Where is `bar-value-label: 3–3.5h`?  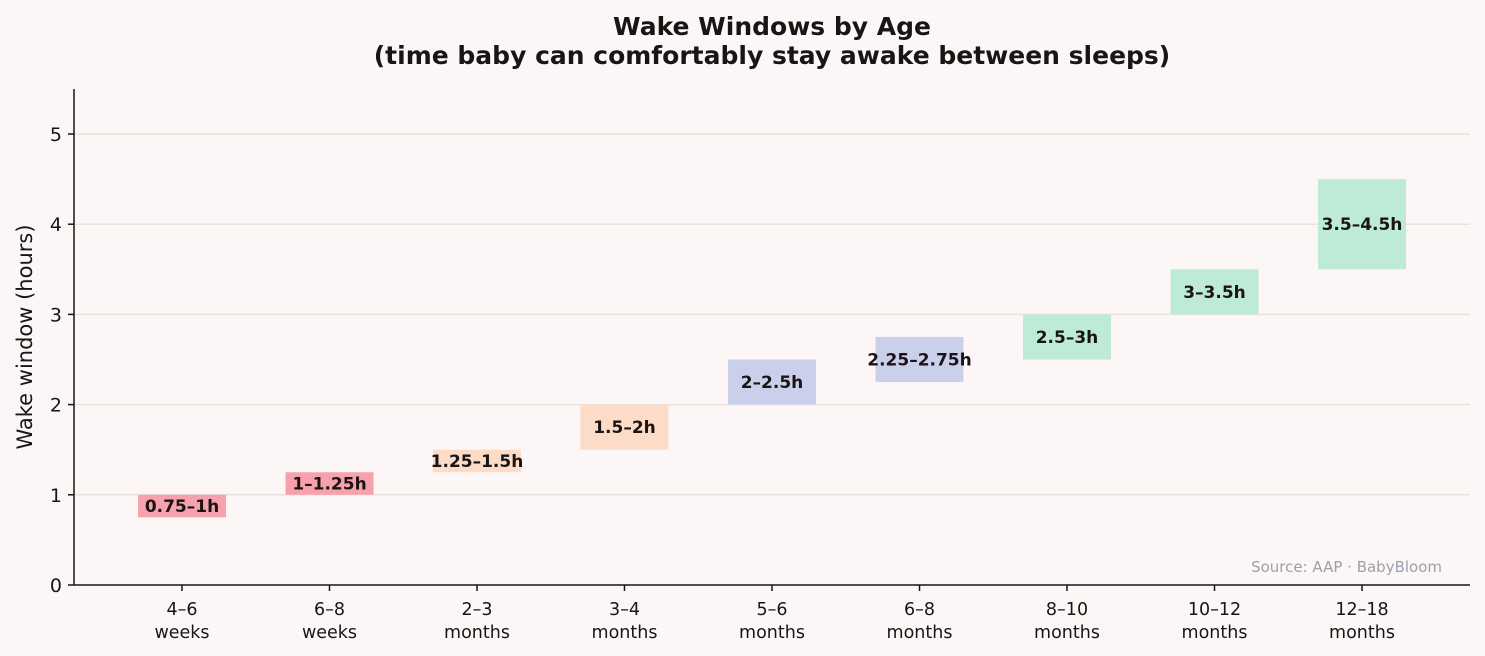
bar-value-label: 3–3.5h is located at coordinates (1214, 293).